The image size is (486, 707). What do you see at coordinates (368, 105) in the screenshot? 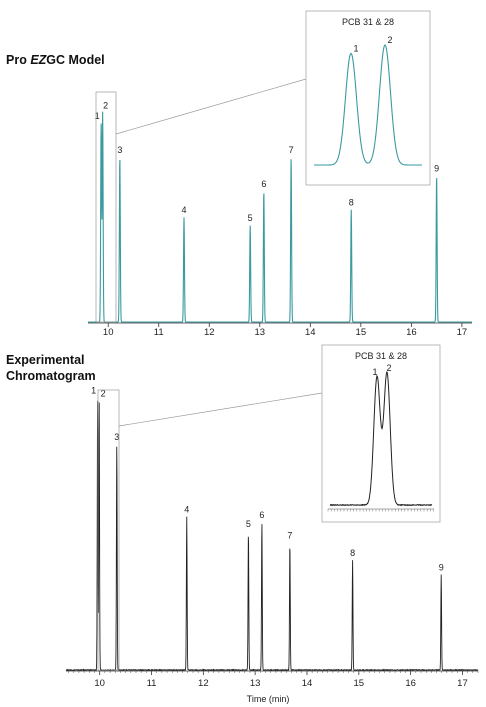
I see `model-inset-trace` at bounding box center [368, 105].